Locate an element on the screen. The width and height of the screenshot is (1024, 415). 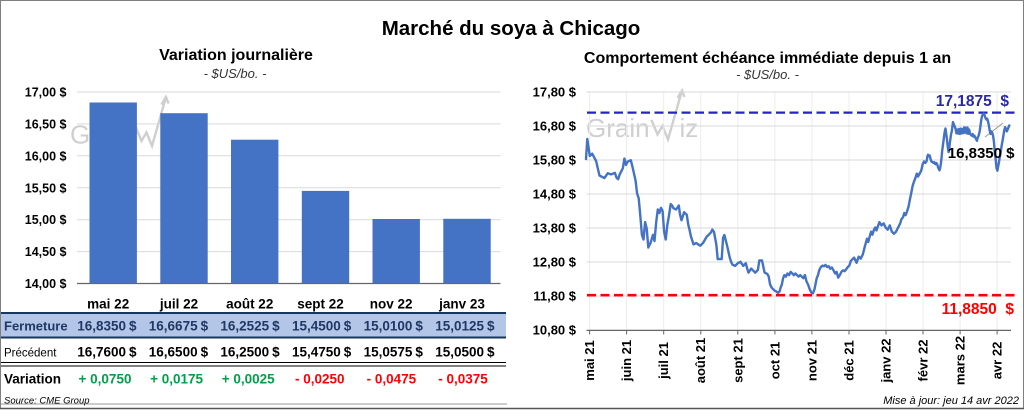
svg-text: iz is located at coordinates (689, 128).